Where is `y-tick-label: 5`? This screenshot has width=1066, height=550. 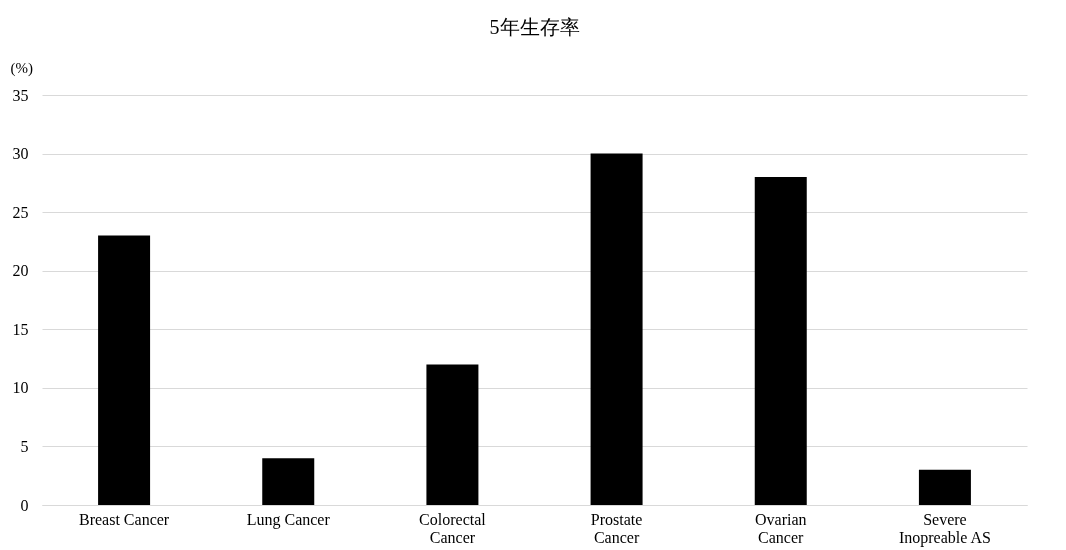 y-tick-label: 5 is located at coordinates (24, 446).